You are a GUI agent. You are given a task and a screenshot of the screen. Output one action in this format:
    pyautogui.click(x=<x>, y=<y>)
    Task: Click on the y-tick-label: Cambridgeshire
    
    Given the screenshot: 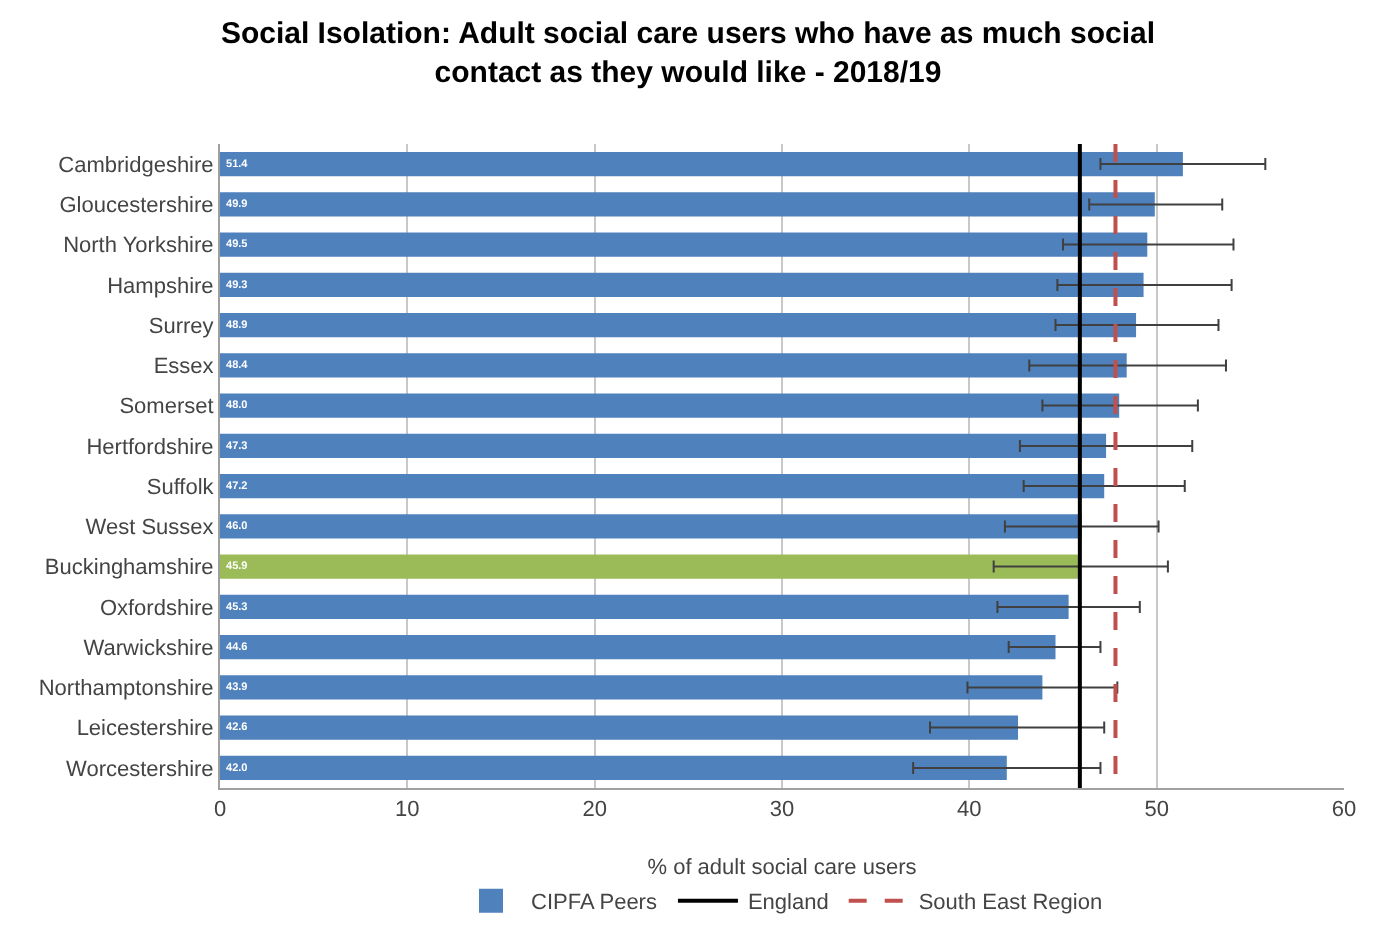 What is the action you would take?
    pyautogui.click(x=136, y=165)
    